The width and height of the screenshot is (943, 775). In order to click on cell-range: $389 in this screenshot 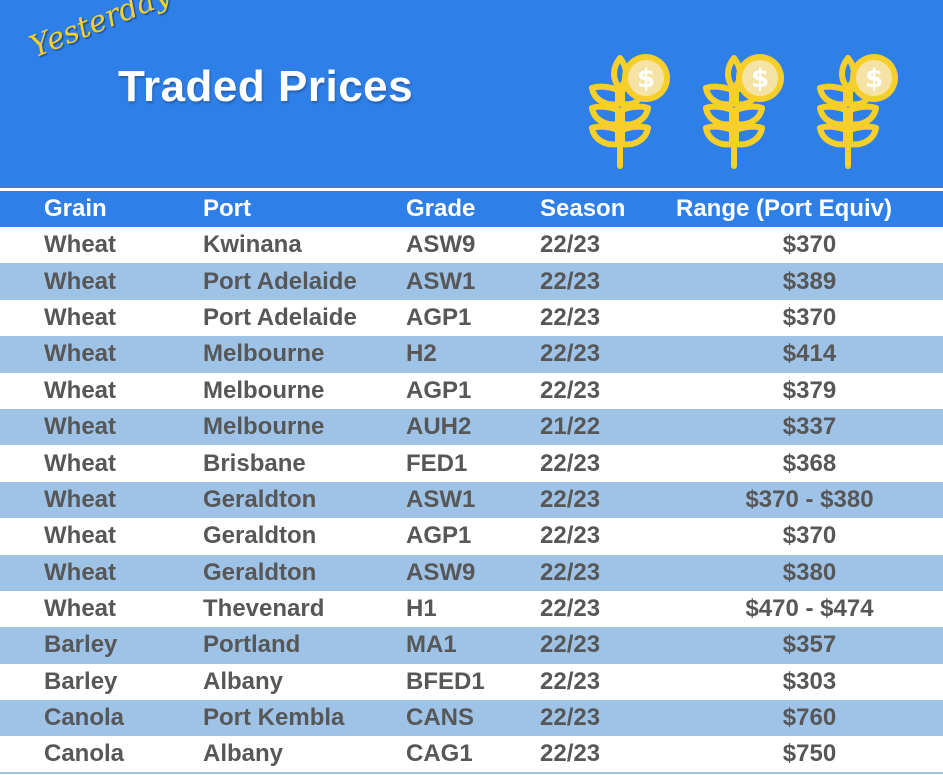, I will do `click(809, 281)`.